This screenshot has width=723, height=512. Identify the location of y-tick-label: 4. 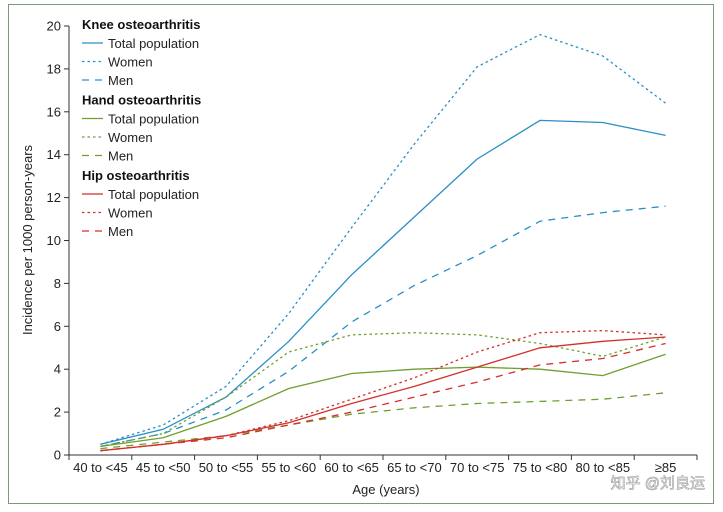
(57, 369).